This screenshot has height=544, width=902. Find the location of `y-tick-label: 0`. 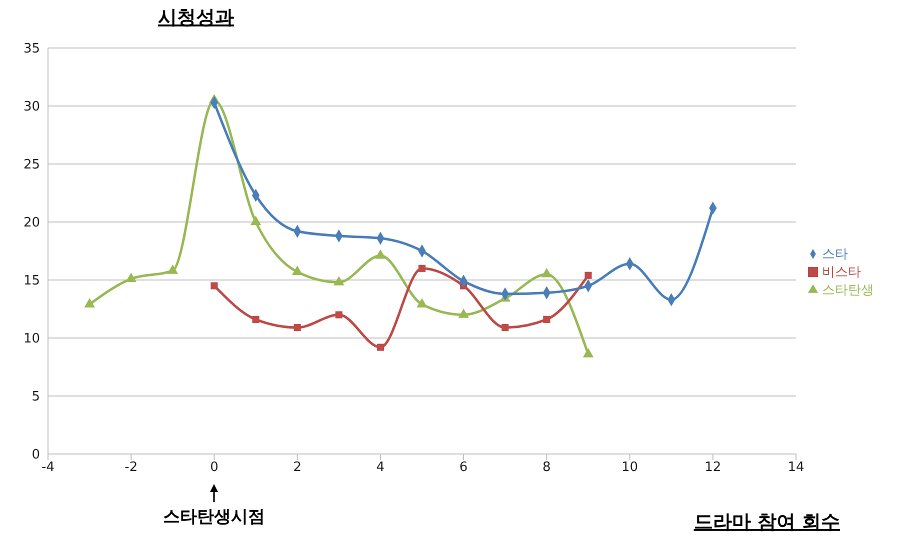

y-tick-label: 0 is located at coordinates (36, 455).